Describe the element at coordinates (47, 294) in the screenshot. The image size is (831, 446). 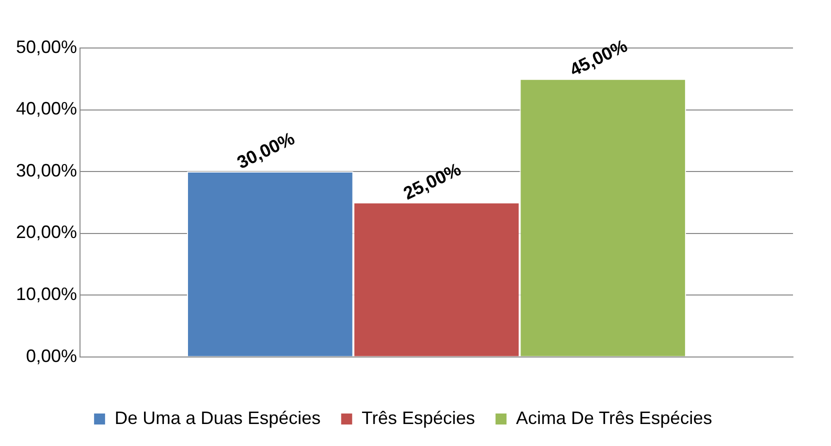
I see `y-tick-label: 10,00%` at that location.